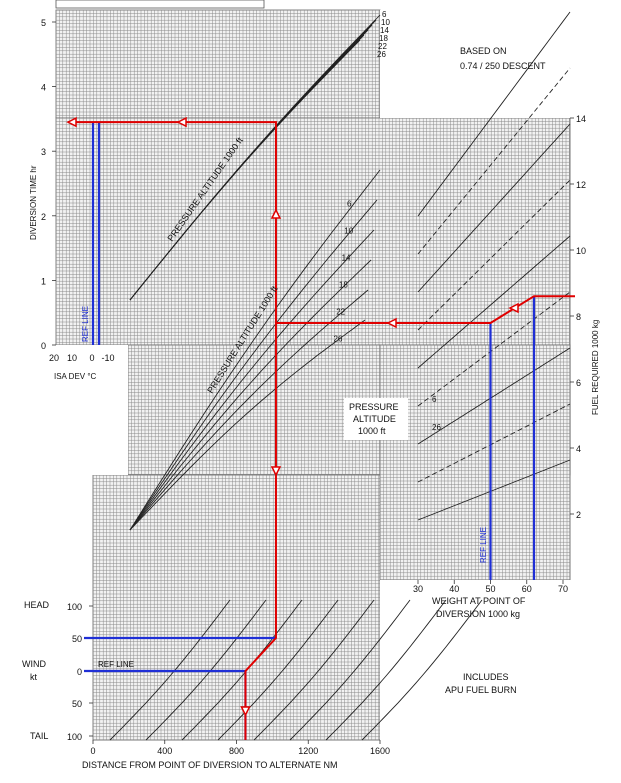 This screenshot has width=621, height=783. Describe the element at coordinates (578, 317) in the screenshot. I see `fuel-tick-label-8: 8` at that location.